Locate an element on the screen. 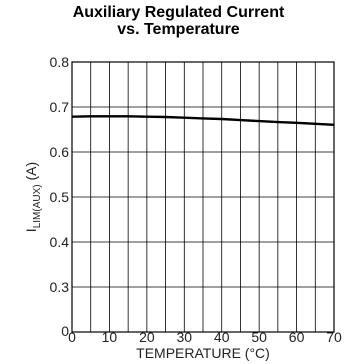 This screenshot has height=364, width=357. y-axis-label: ILIM(AUX) (A) is located at coordinates (33, 197).